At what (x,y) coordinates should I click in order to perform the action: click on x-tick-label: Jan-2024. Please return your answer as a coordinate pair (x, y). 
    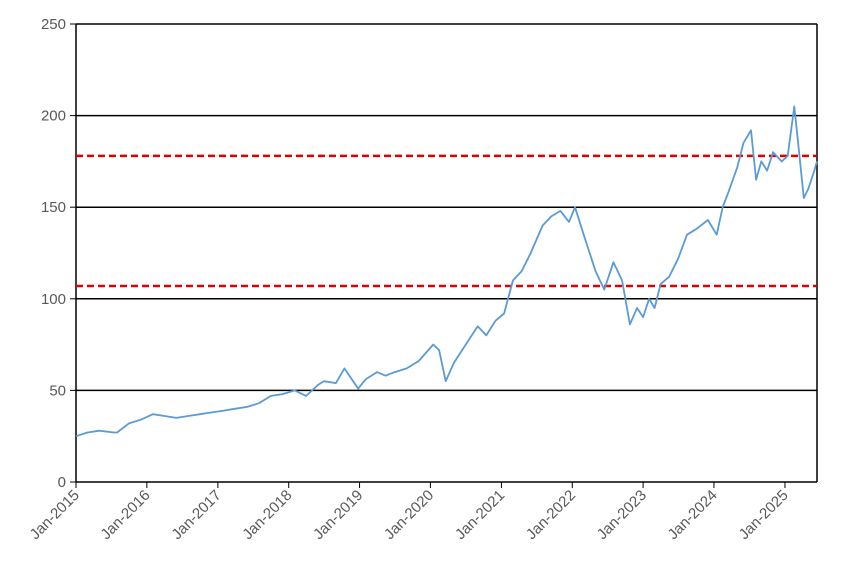
    Looking at the image, I should click on (693, 515).